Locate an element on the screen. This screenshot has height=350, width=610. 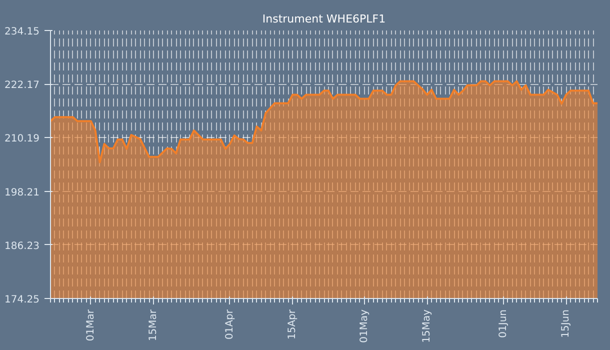
y-tick-label: 186.23 is located at coordinates (22, 246).